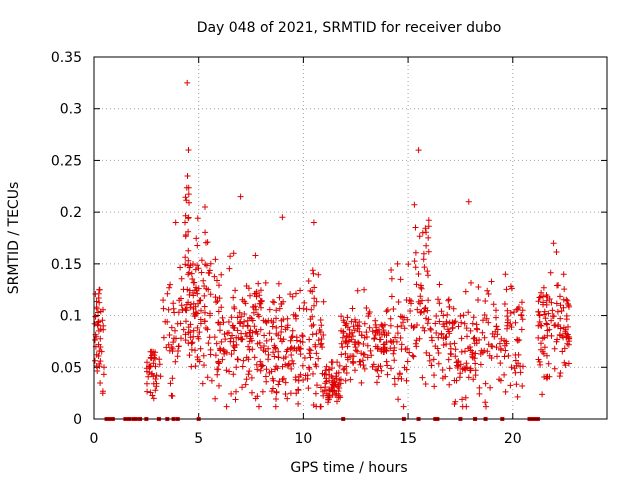 Image resolution: width=640 pixels, height=480 pixels. I want to click on x-tick-label: 0, so click(94, 439).